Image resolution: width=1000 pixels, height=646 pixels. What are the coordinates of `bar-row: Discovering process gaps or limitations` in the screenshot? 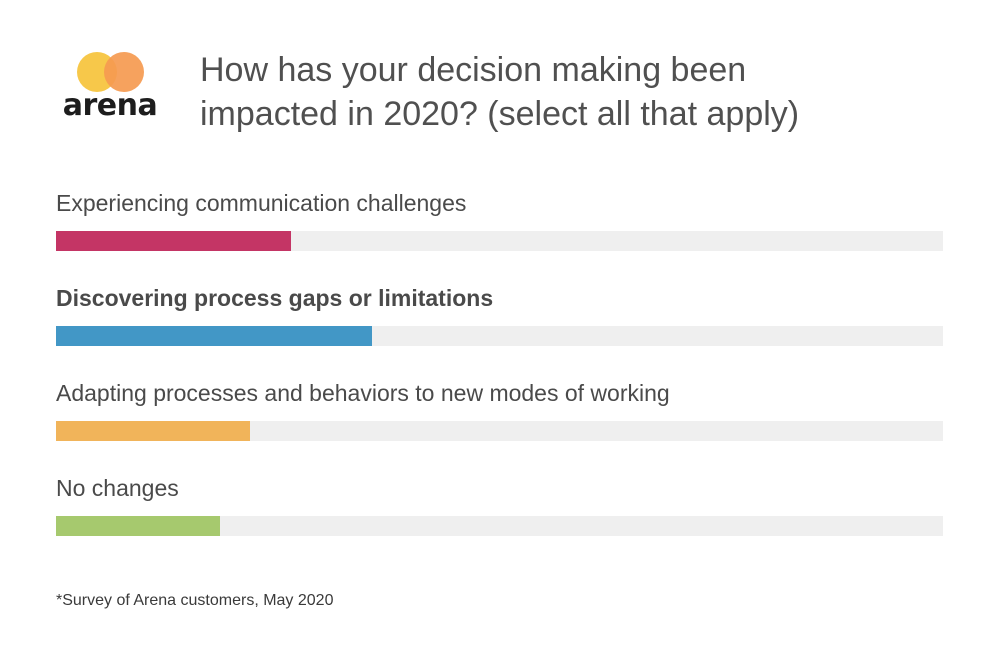 It's located at (500, 316).